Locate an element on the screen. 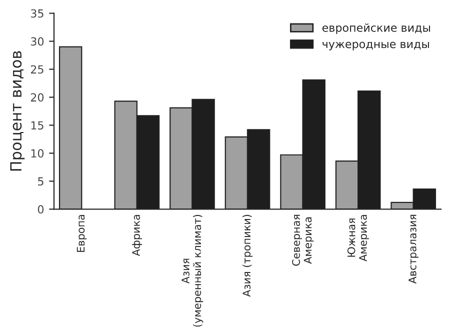 The height and width of the screenshot is (332, 450). y-tick-label: 35 is located at coordinates (37, 13).